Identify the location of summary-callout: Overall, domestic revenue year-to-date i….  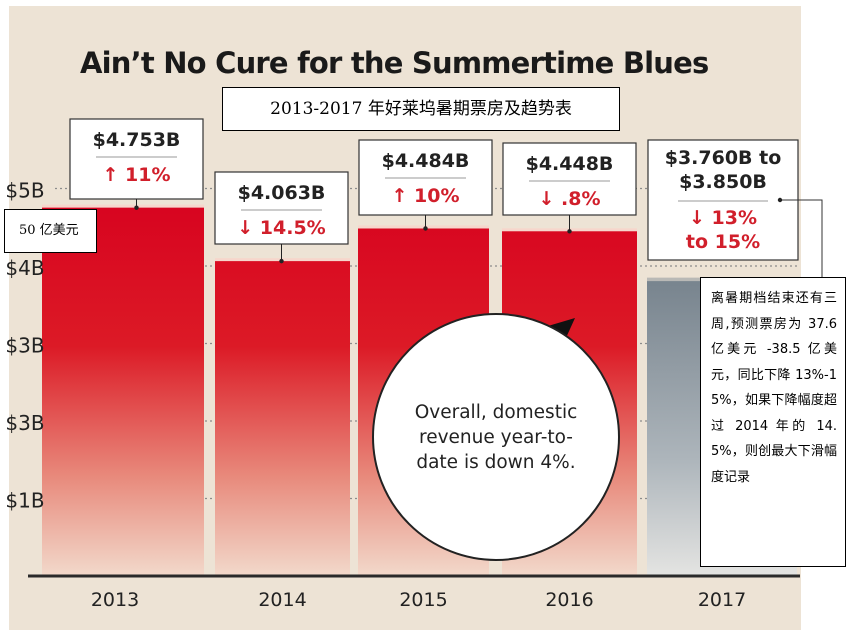
(496, 437).